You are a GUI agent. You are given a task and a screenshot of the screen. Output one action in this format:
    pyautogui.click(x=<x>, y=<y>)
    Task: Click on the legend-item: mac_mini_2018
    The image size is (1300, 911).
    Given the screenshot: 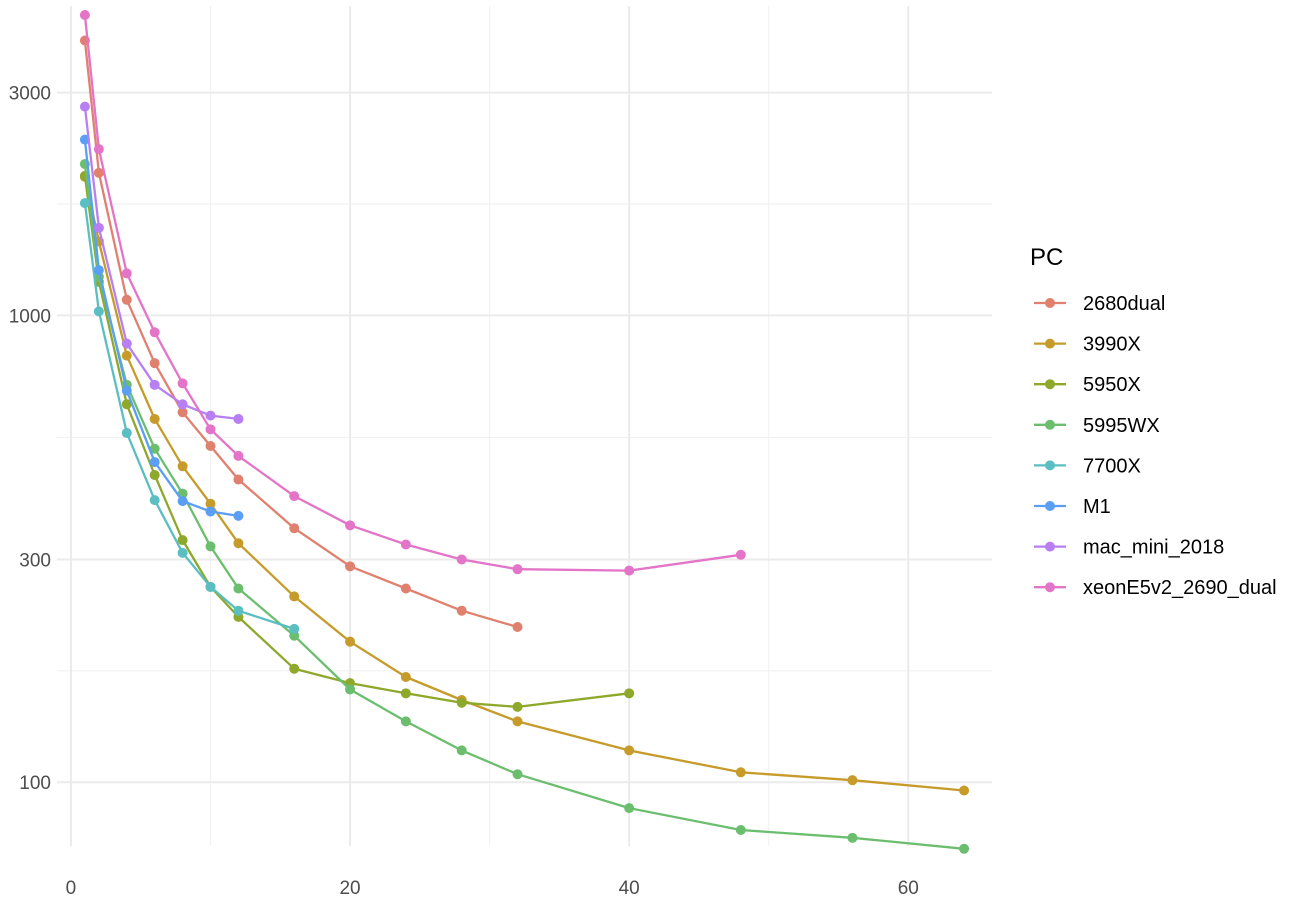 What is the action you would take?
    pyautogui.click(x=1129, y=548)
    